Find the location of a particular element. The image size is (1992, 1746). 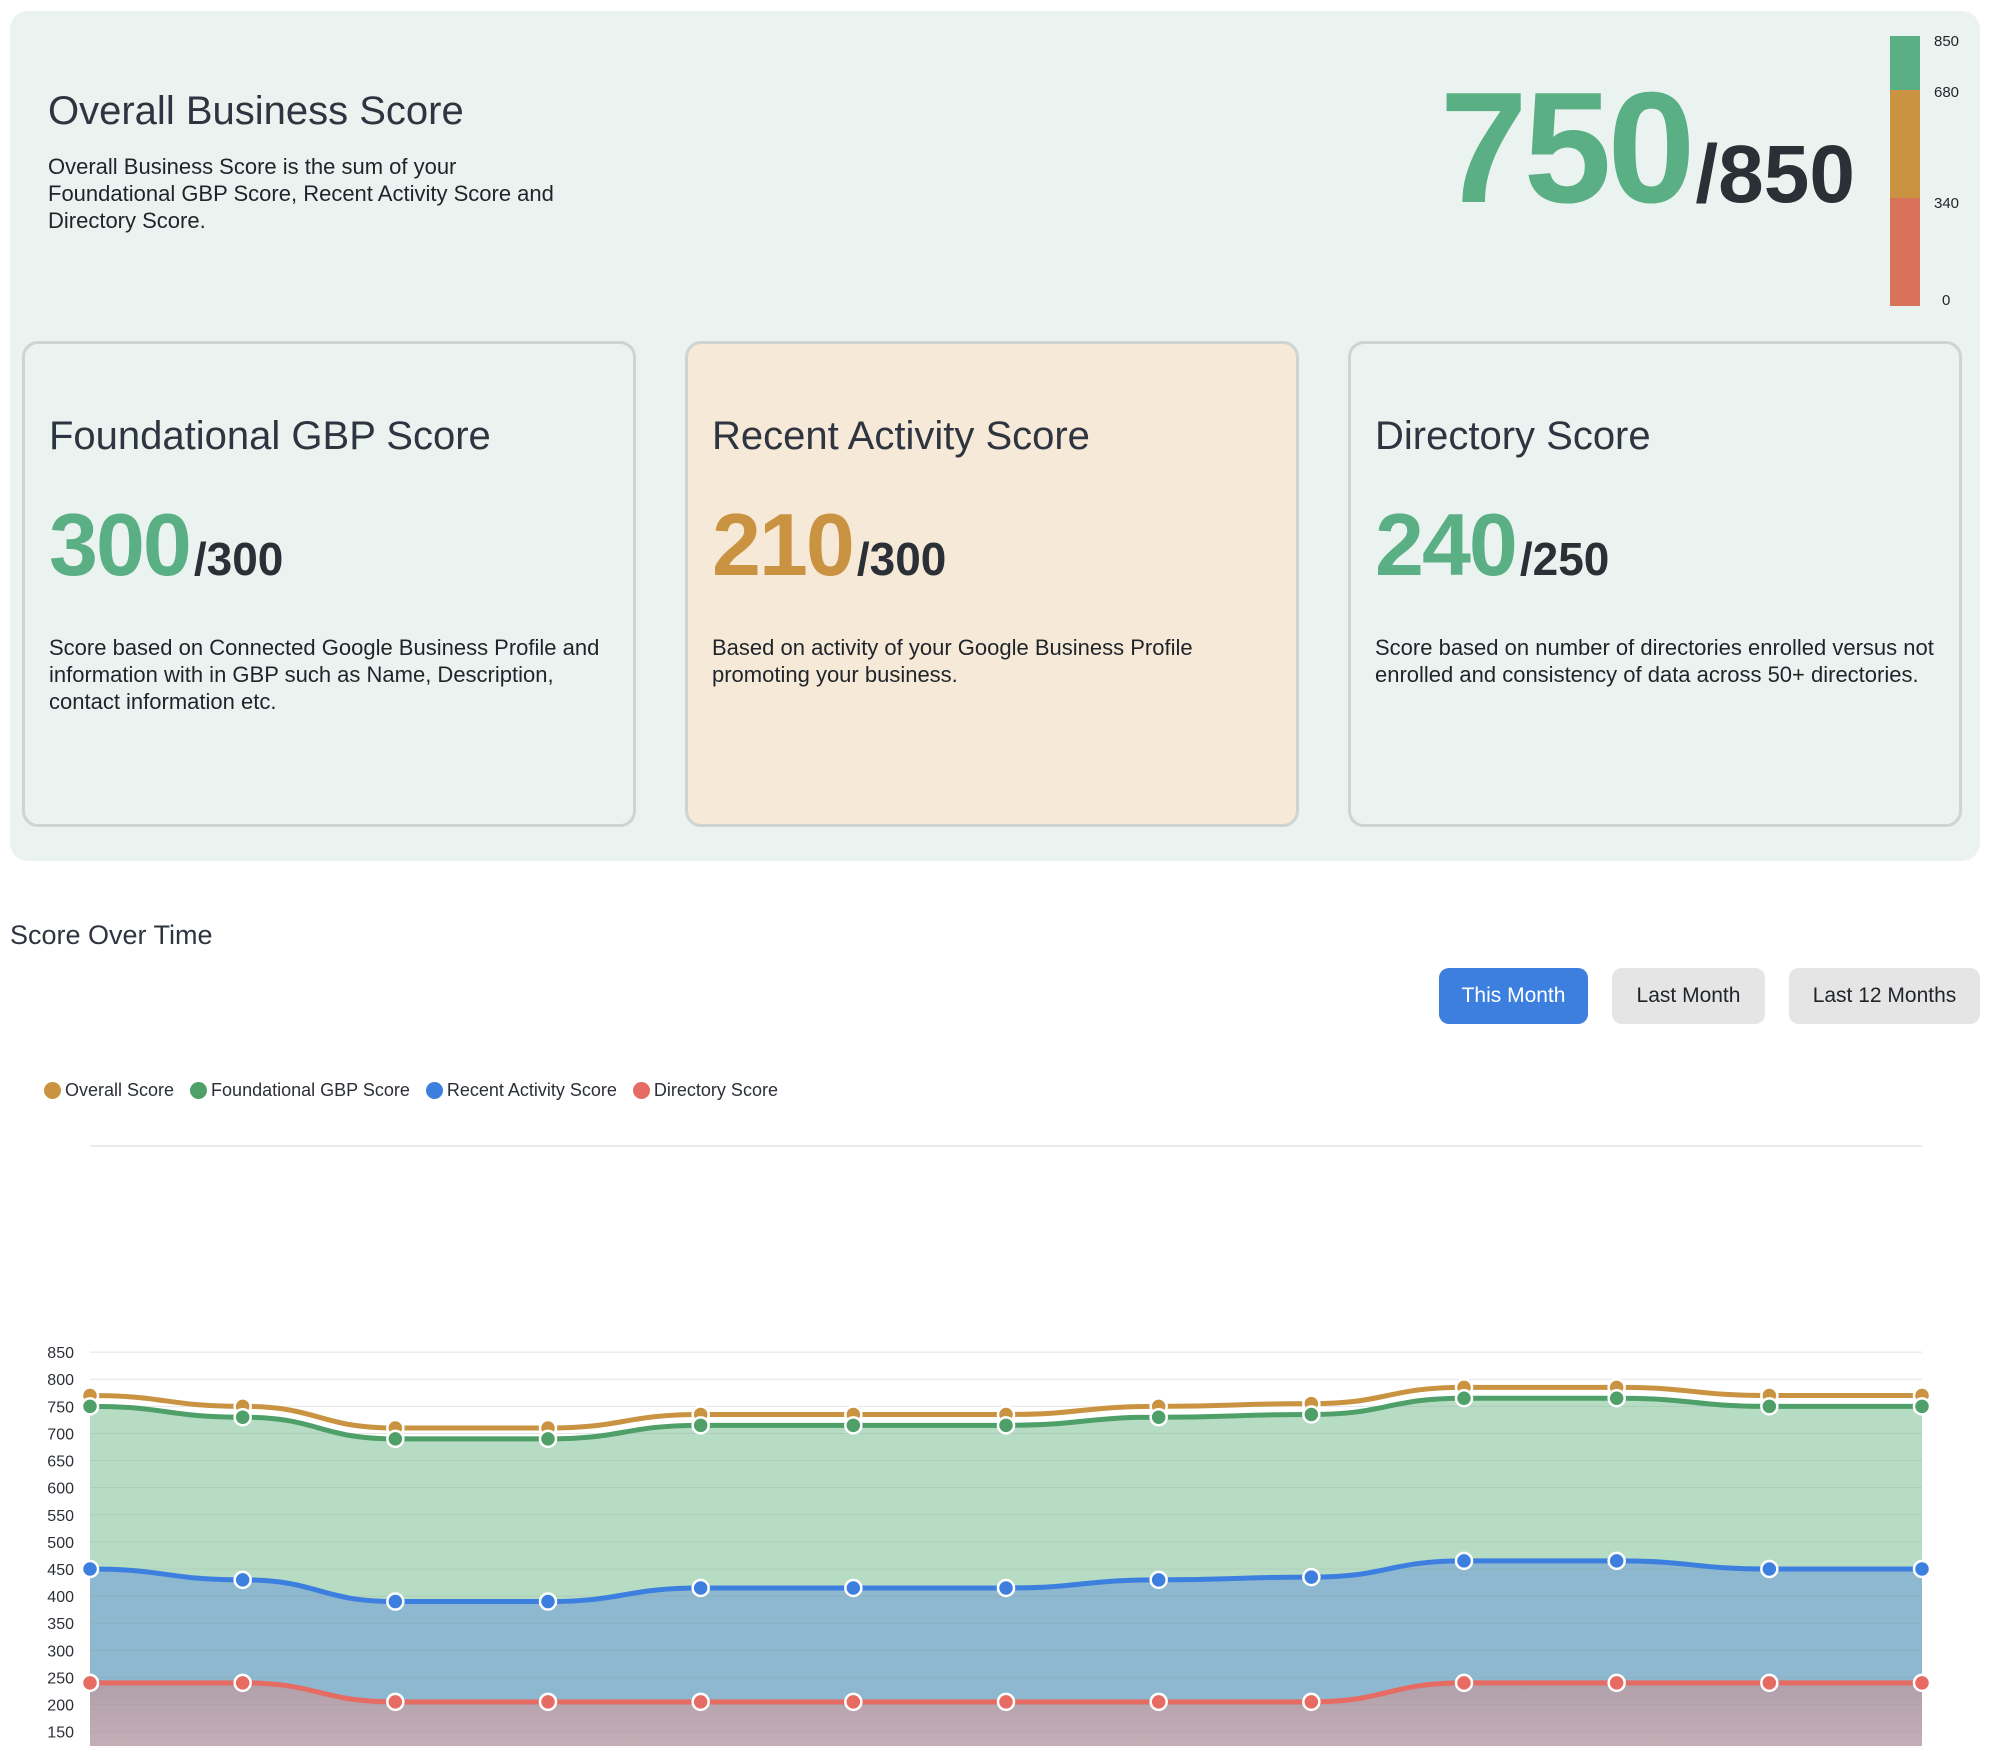

legend-label: Recent Activity Score is located at coordinates (531, 1090).